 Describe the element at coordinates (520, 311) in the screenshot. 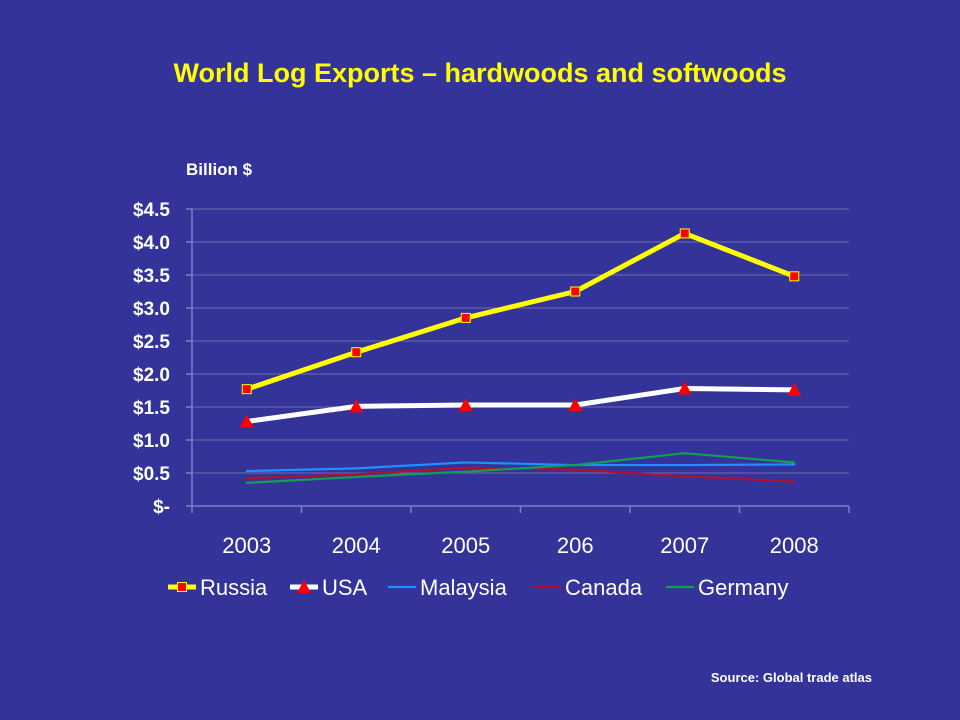

I see `series-line-russia` at that location.